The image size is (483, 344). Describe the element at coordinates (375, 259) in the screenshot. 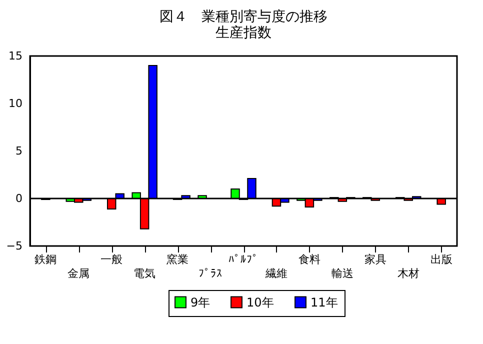

I see `x-tick-label: 家具` at that location.